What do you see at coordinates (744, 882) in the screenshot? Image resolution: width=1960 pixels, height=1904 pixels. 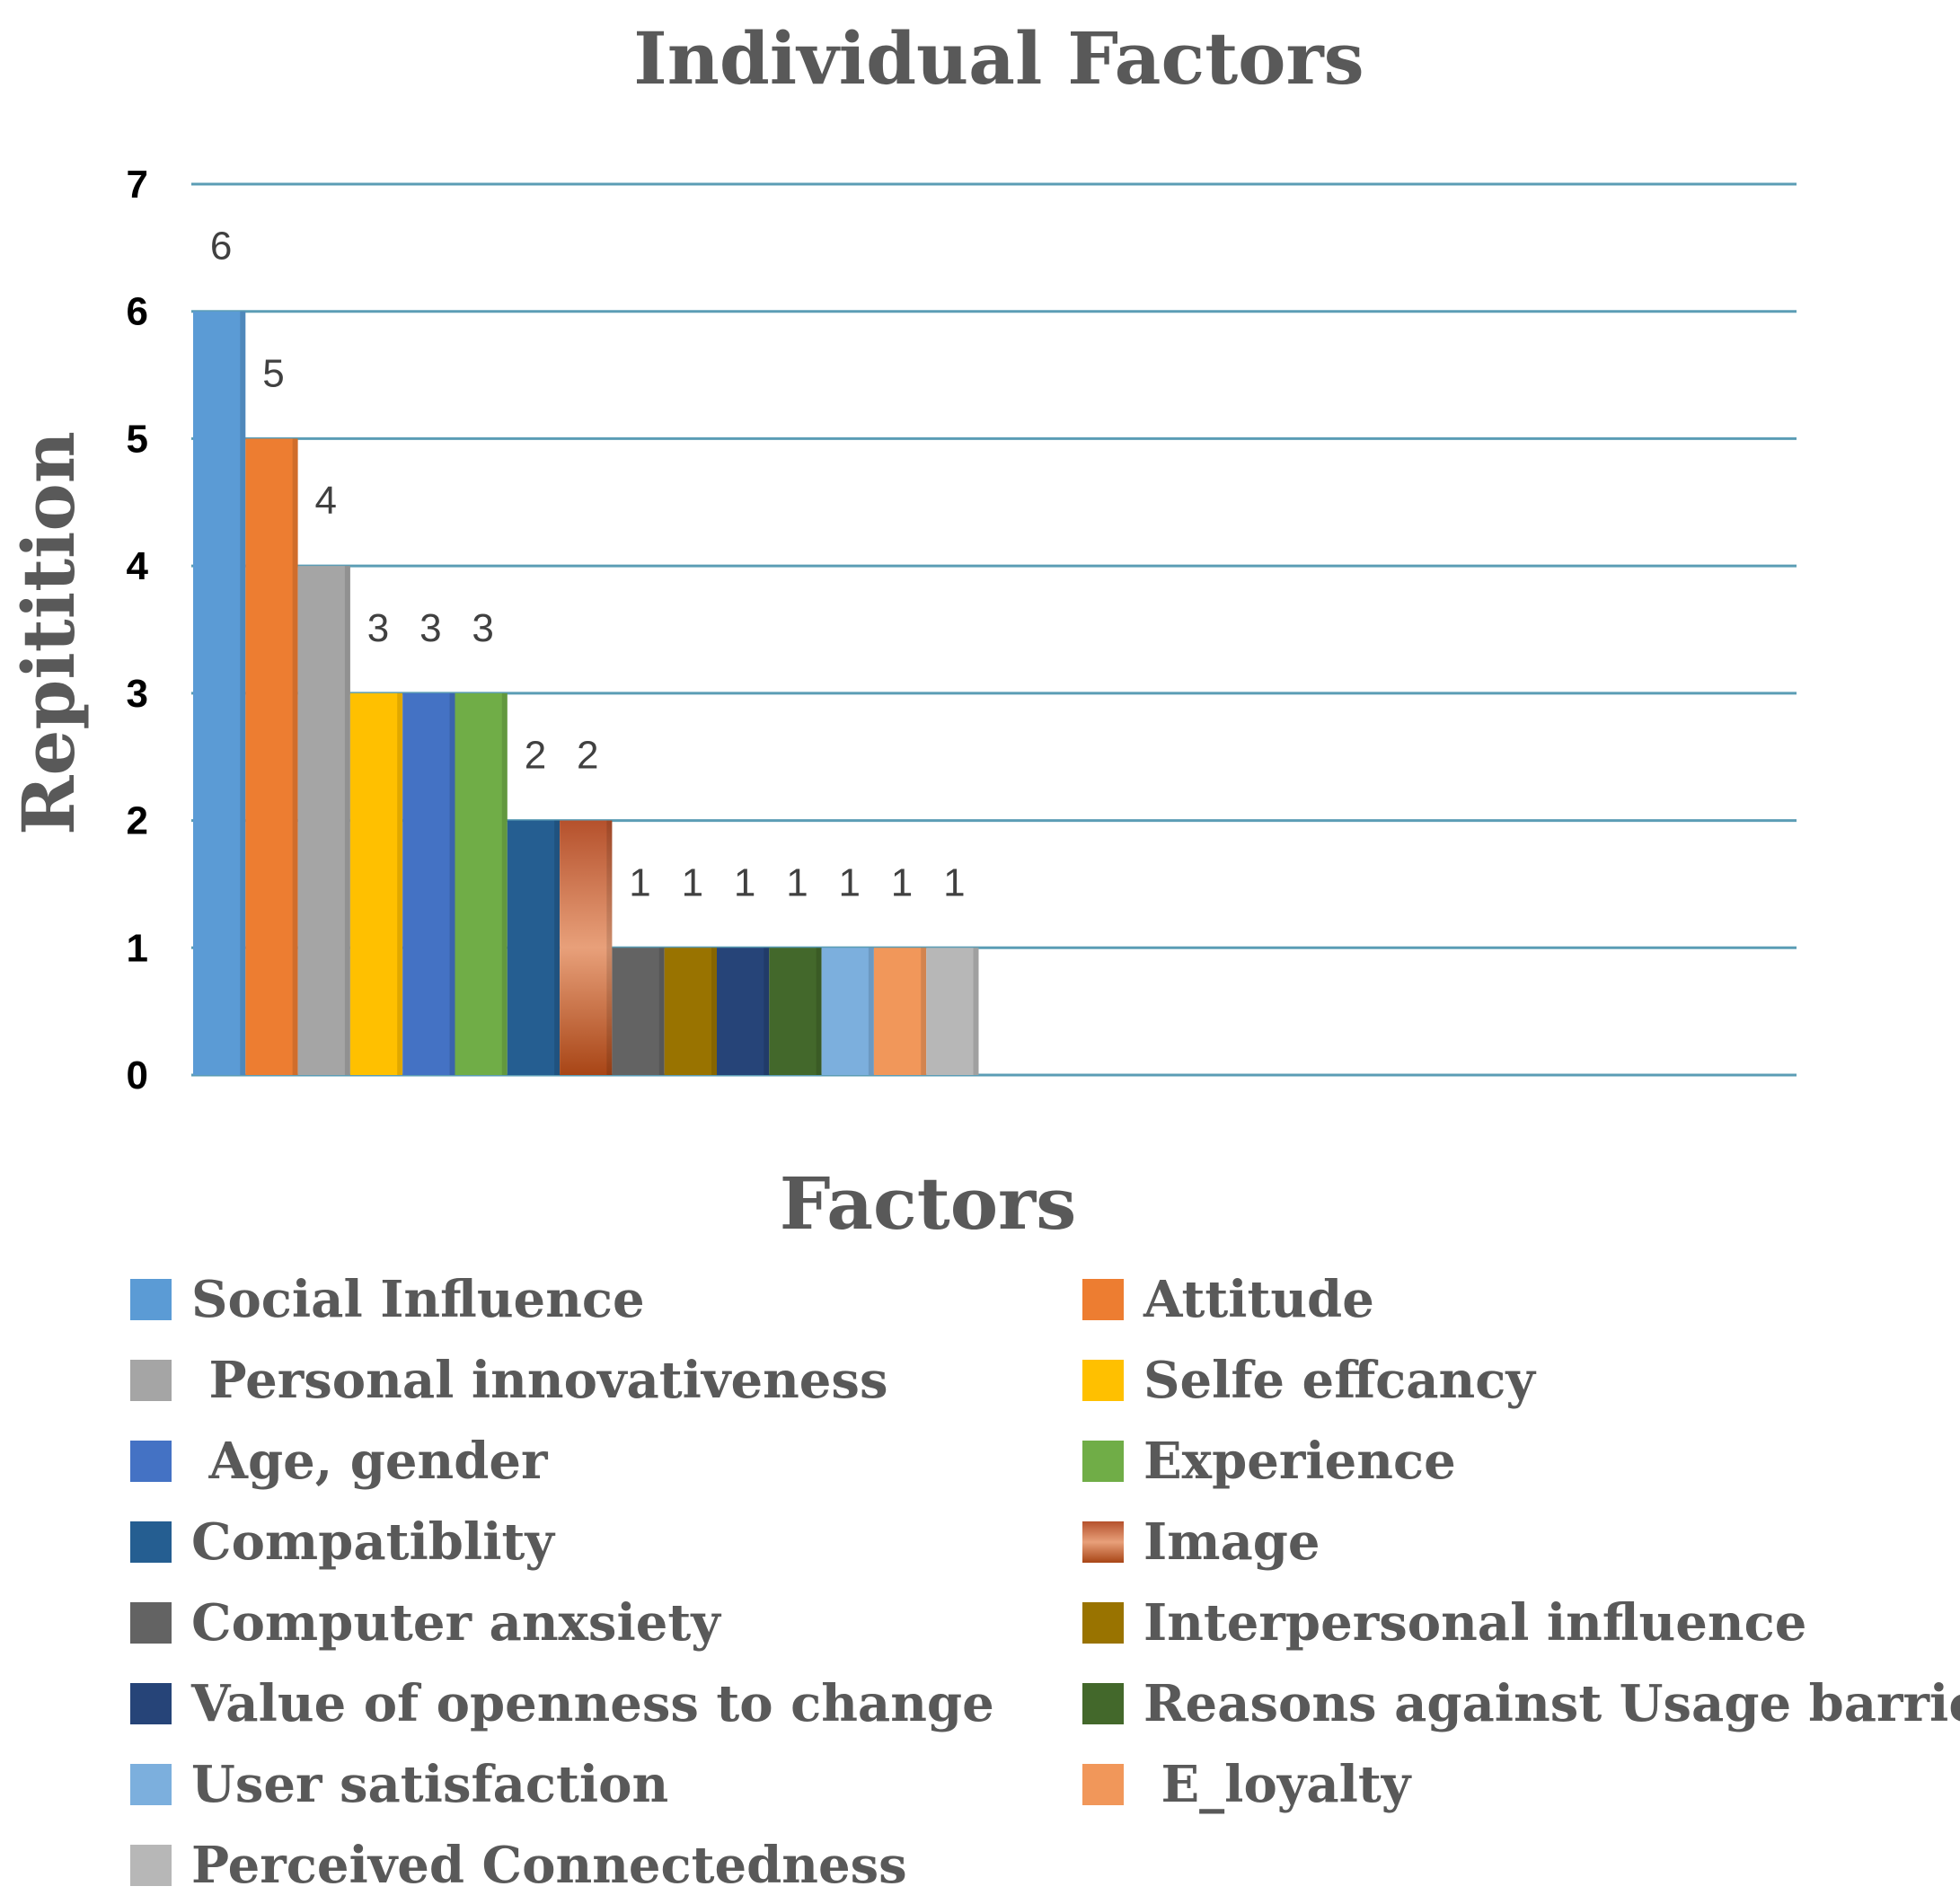 I see `data-label-10: 1` at bounding box center [744, 882].